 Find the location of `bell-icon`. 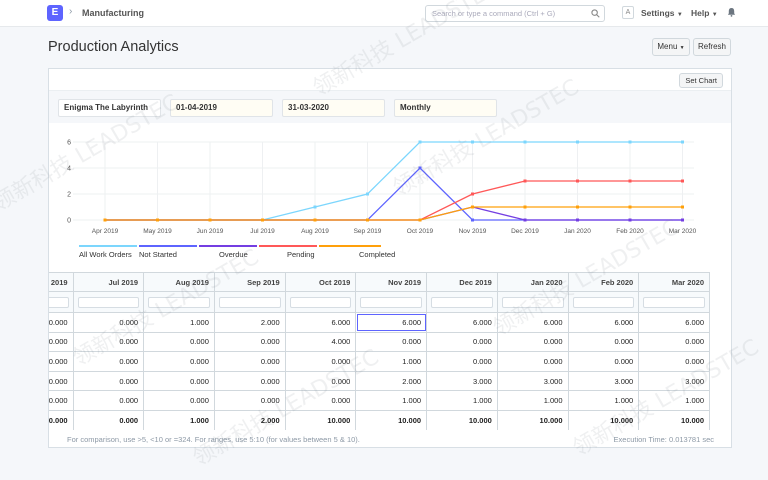

bell-icon is located at coordinates (731, 12).